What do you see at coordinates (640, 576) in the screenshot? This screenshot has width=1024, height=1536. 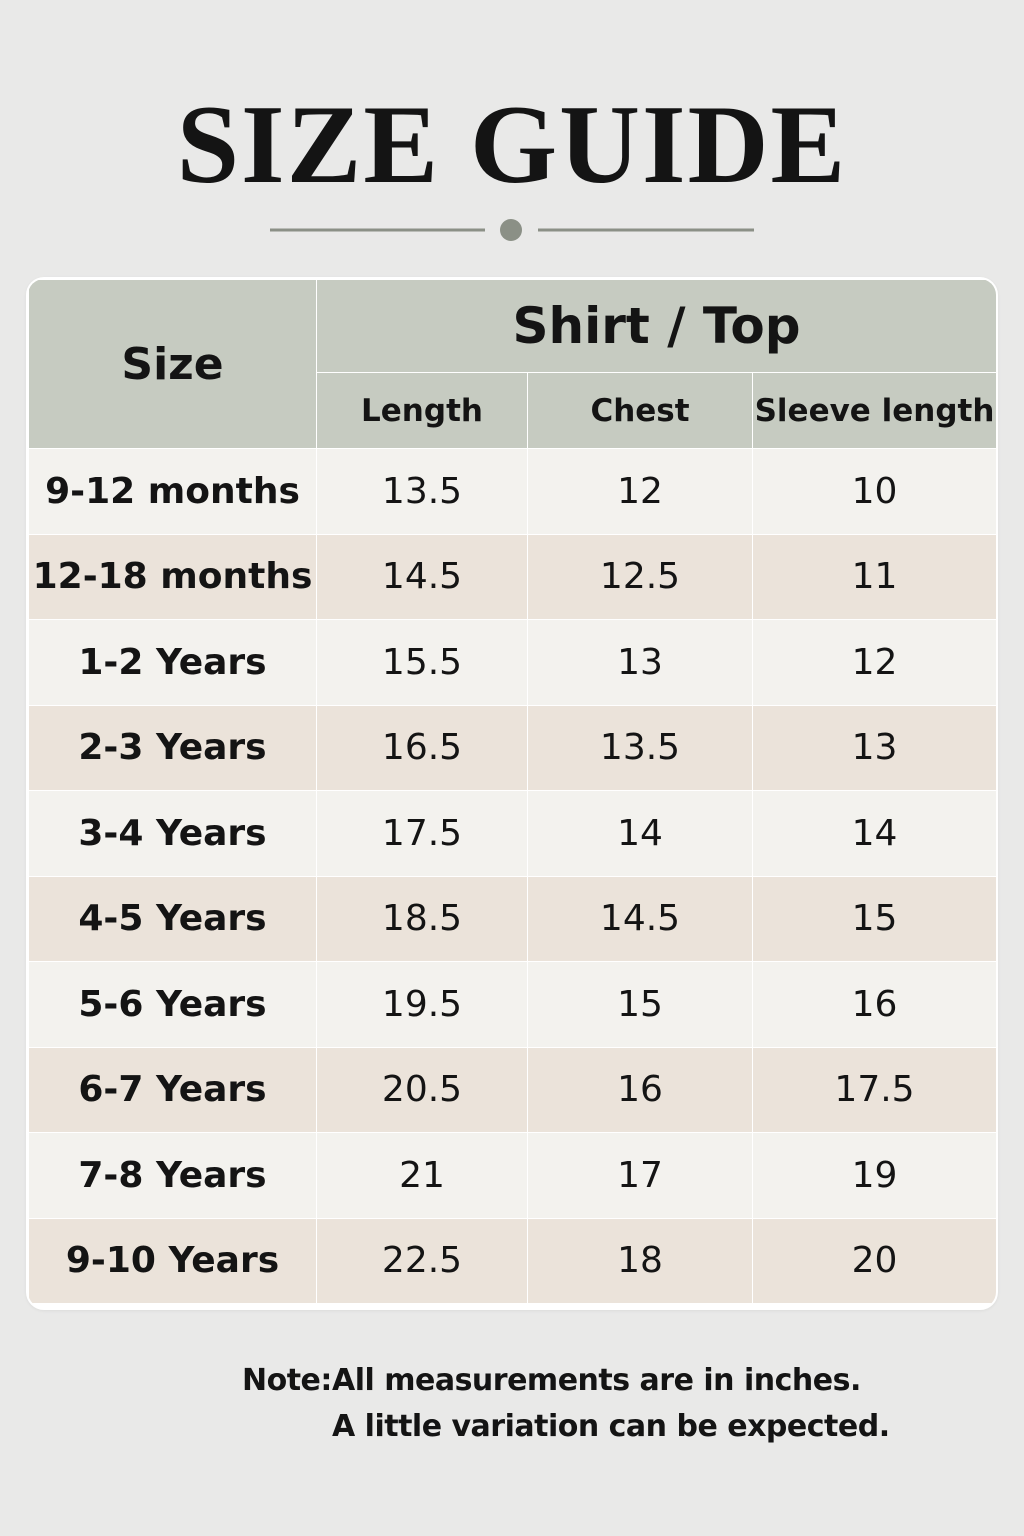 I see `measurement-cell: 12.5` at bounding box center [640, 576].